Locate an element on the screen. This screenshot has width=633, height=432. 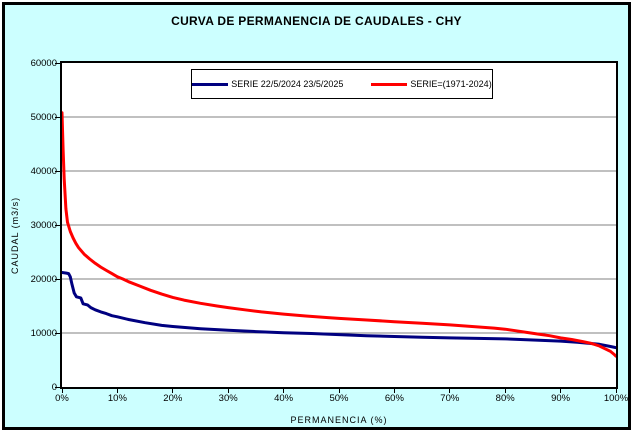
x-tick-label: 70% is located at coordinates (450, 398).